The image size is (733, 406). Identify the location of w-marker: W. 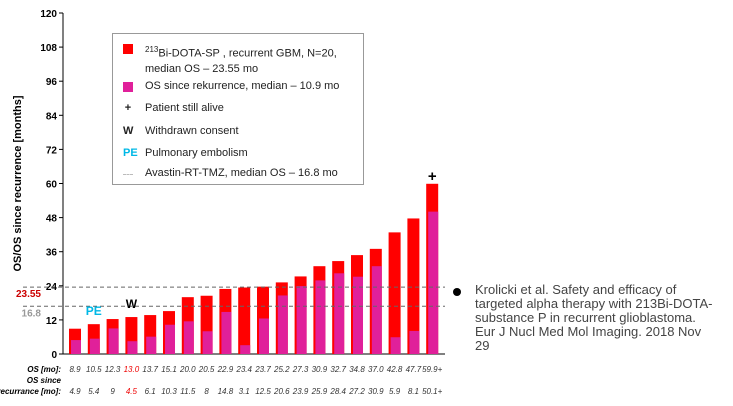
(128, 131).